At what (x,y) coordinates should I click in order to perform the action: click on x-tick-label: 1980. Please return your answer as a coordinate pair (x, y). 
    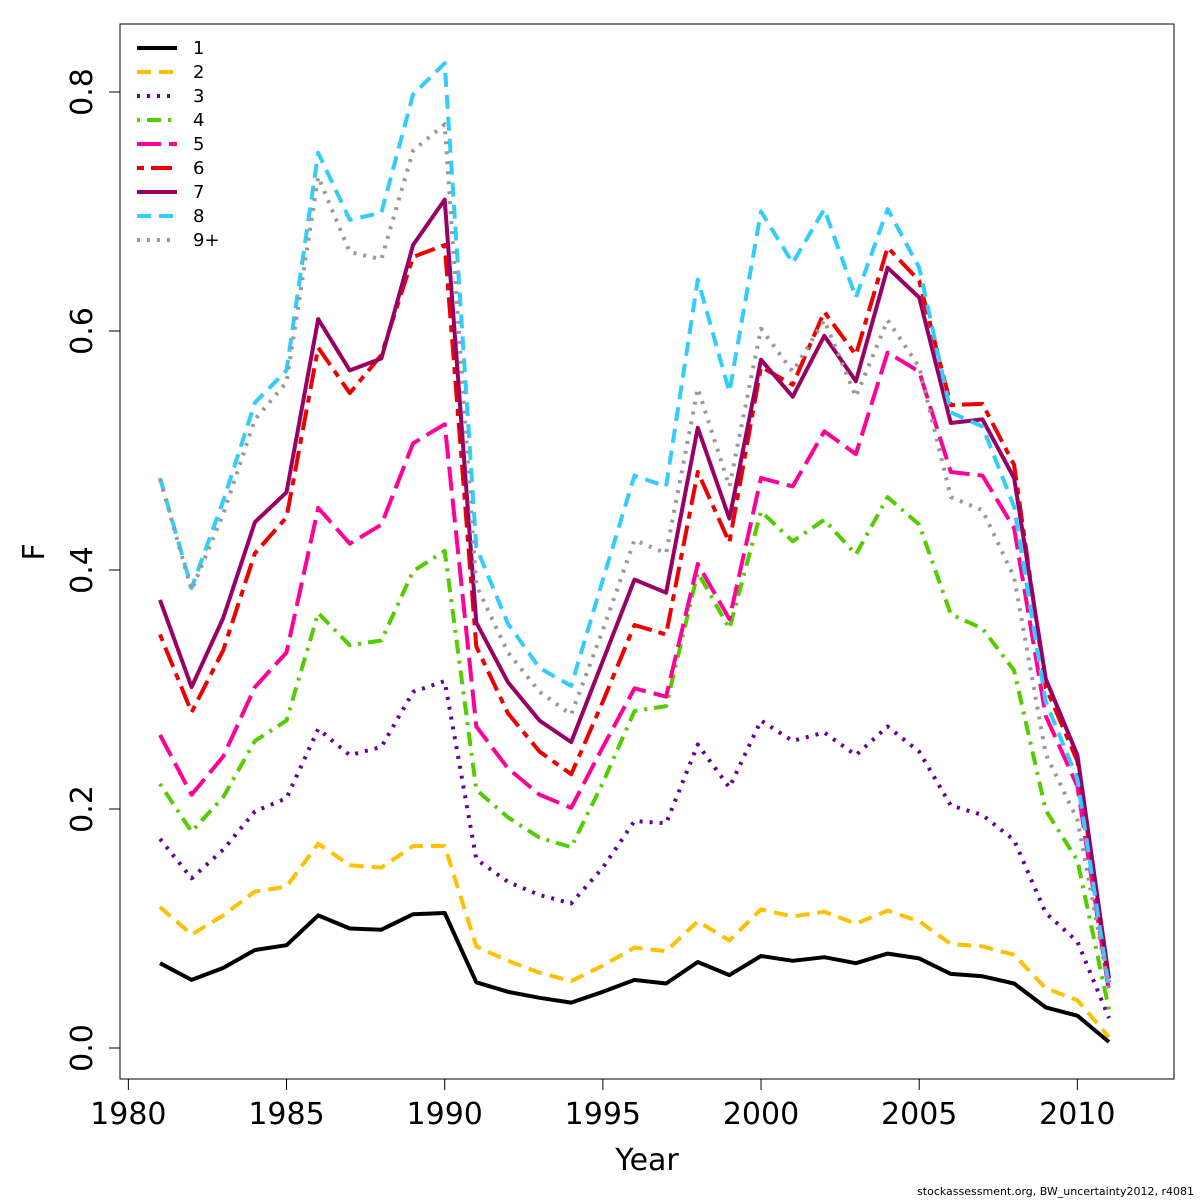
    Looking at the image, I should click on (128, 1114).